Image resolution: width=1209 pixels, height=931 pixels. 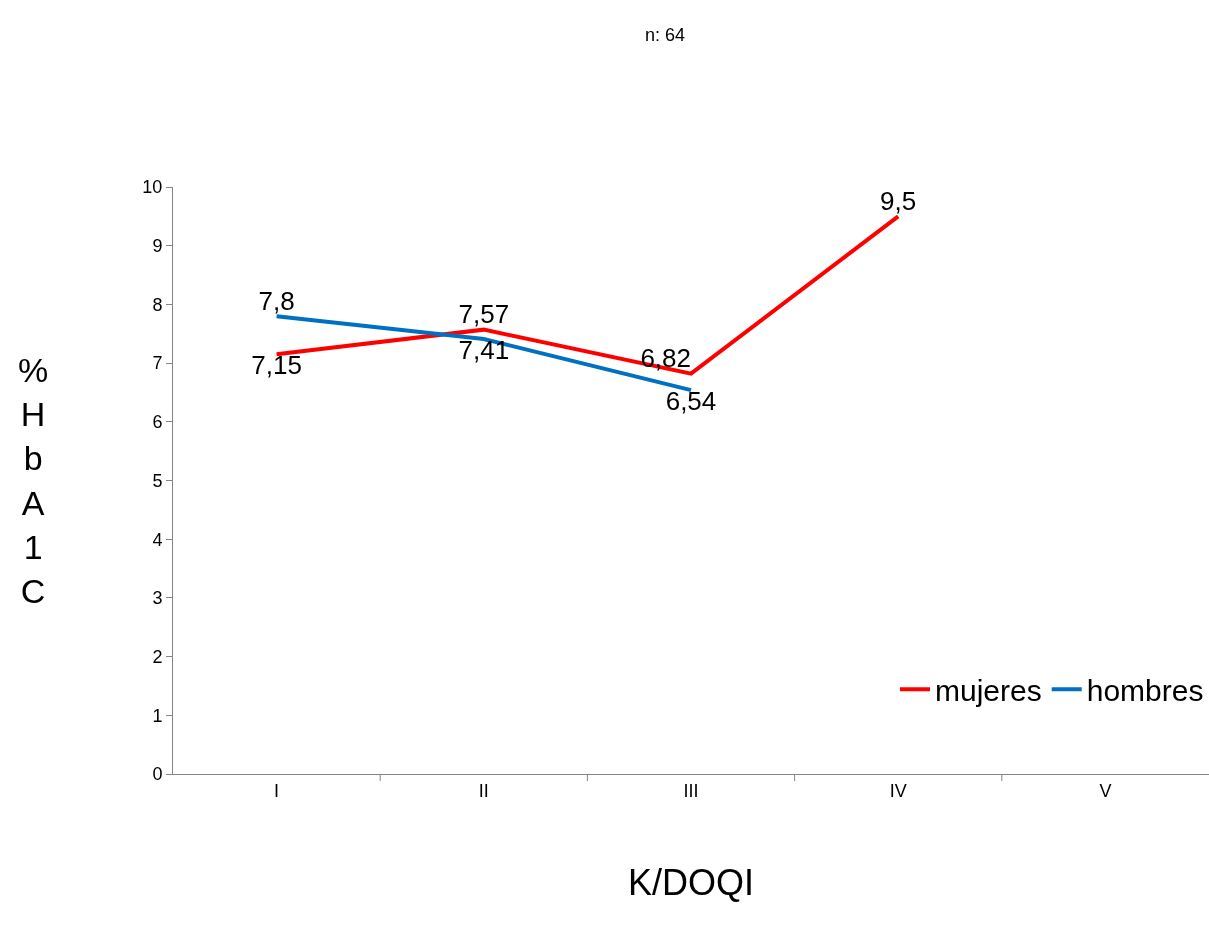 What do you see at coordinates (33, 480) in the screenshot?
I see `y-axis-title: %HbA1C` at bounding box center [33, 480].